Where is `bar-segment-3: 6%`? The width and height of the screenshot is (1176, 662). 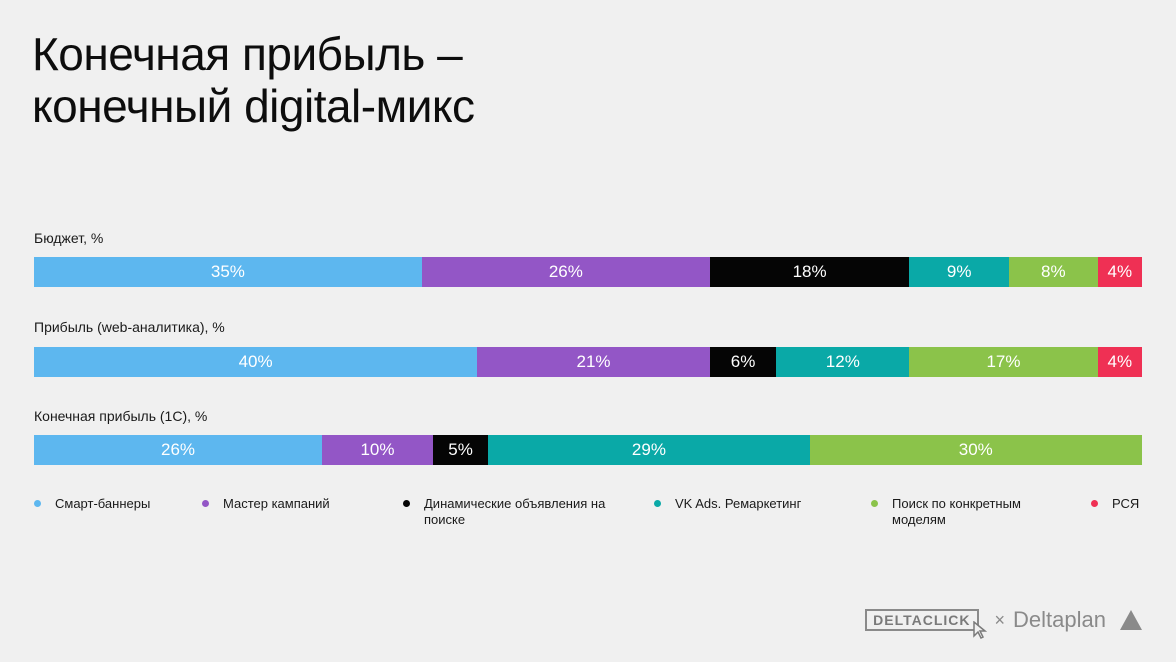
bar-segment-3: 6% is located at coordinates (743, 362).